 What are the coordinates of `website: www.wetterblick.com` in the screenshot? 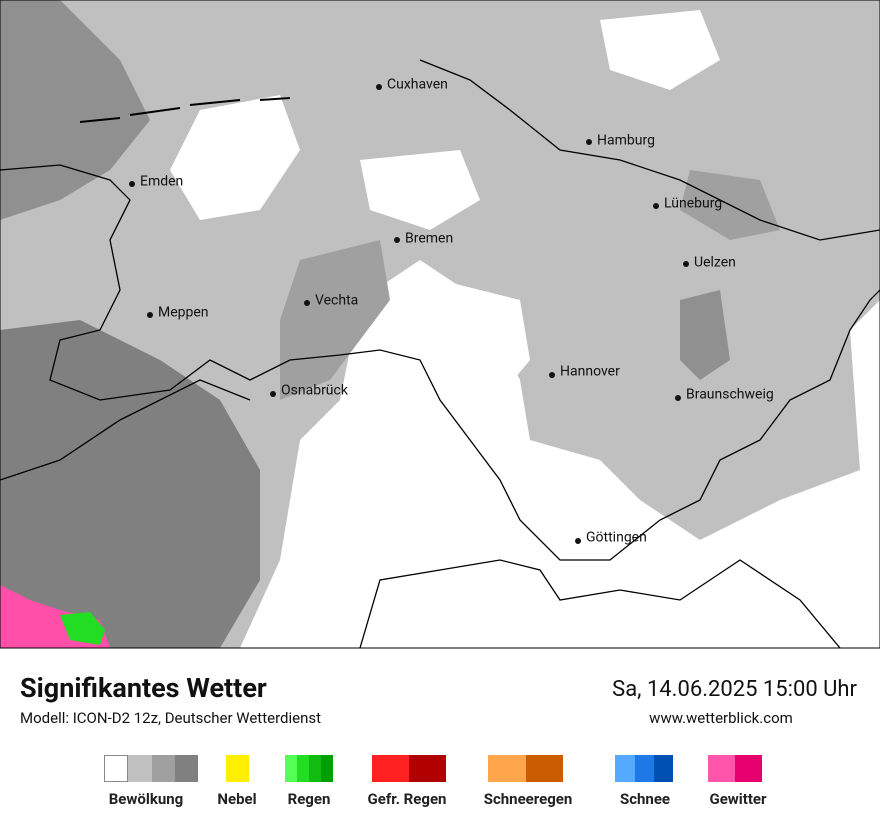 It's located at (721, 718).